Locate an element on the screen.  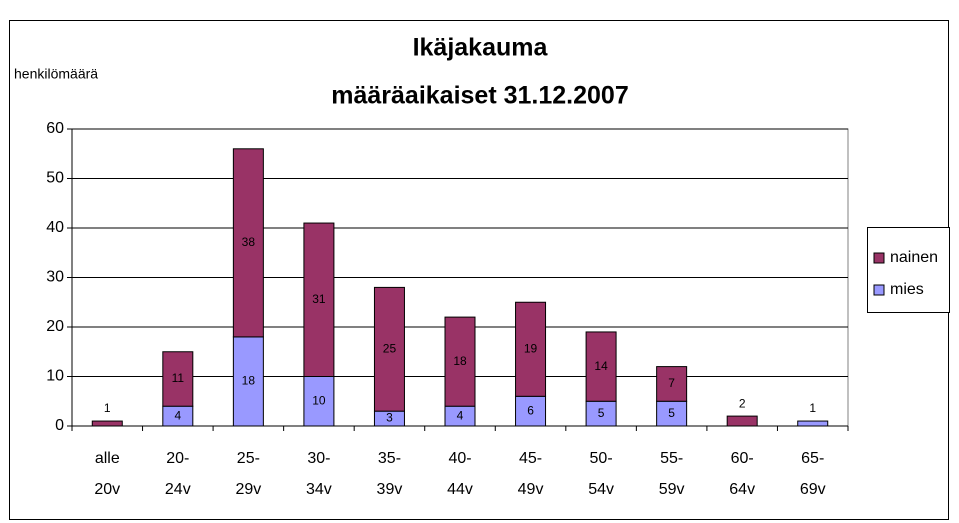
legend-label: mies is located at coordinates (907, 289).